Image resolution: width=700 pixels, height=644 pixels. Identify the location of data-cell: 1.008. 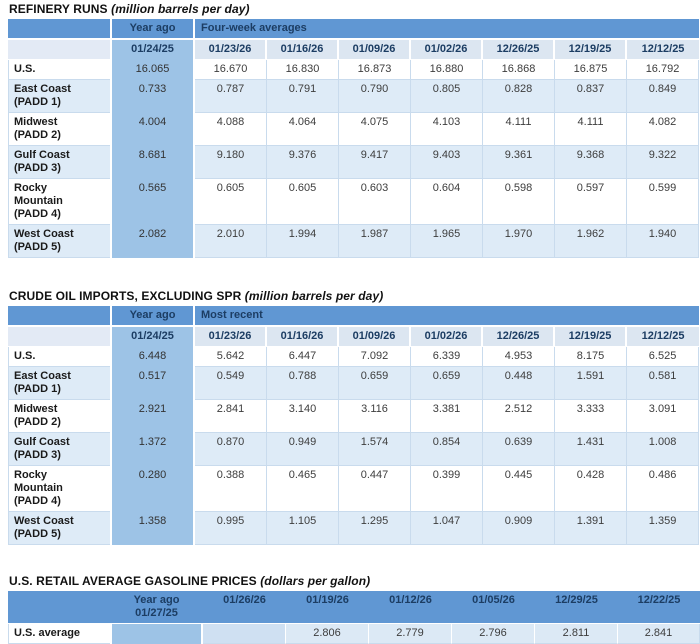
(663, 449).